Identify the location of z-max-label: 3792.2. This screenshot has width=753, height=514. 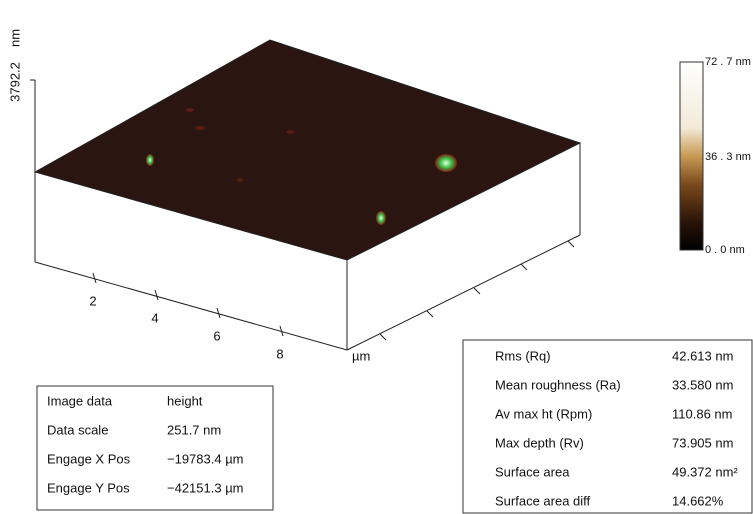
(14, 82).